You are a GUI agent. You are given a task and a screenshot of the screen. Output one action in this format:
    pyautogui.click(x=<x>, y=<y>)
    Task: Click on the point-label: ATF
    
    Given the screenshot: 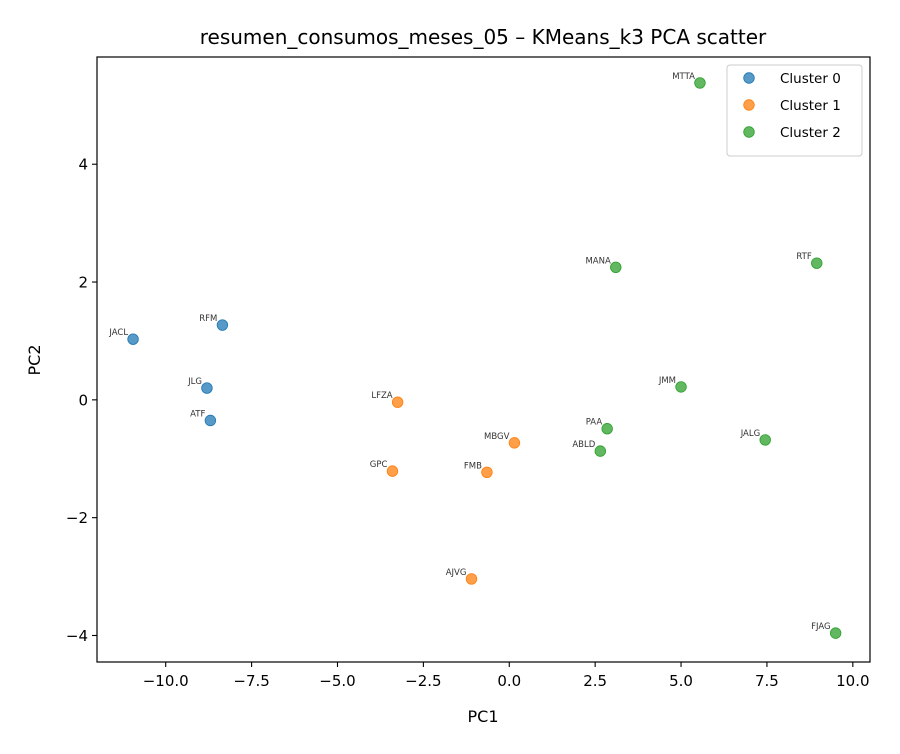 What is the action you would take?
    pyautogui.click(x=197, y=414)
    